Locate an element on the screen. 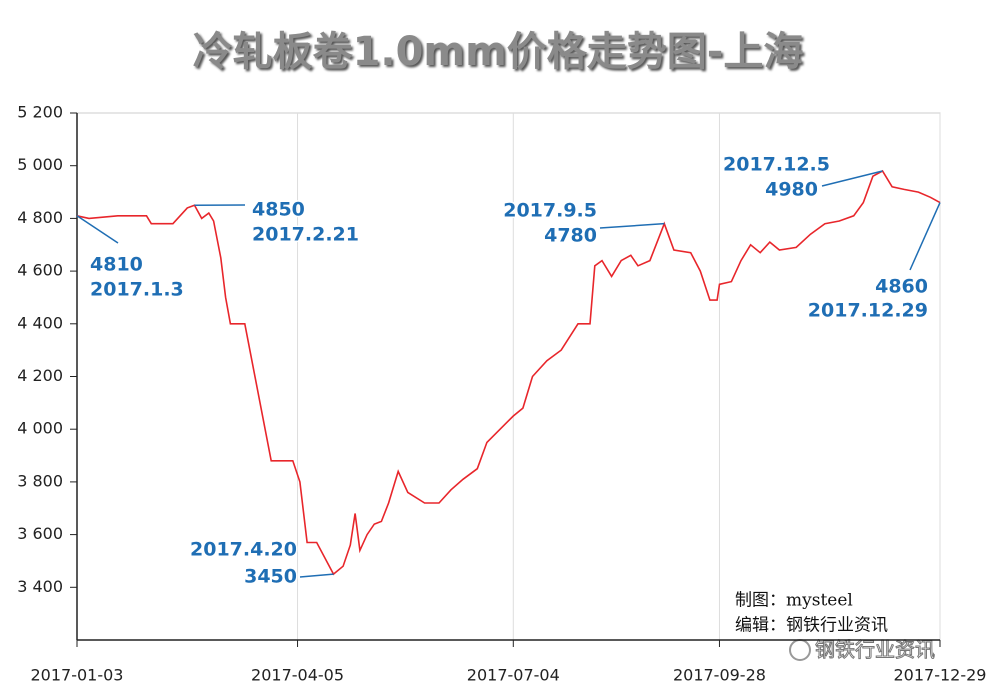 This screenshot has height=689, width=997. y-tick-label: 4 800 is located at coordinates (40, 217).